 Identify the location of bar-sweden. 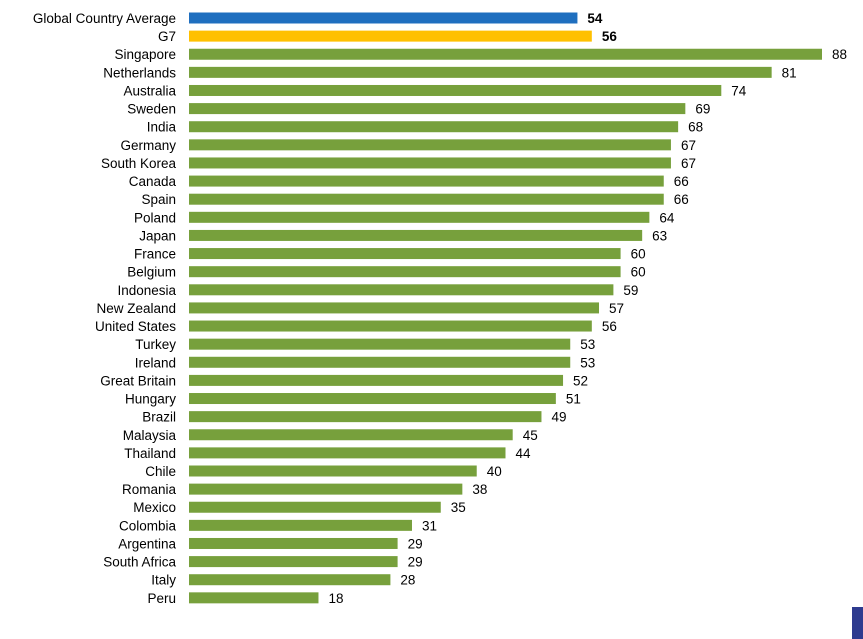
(437, 109).